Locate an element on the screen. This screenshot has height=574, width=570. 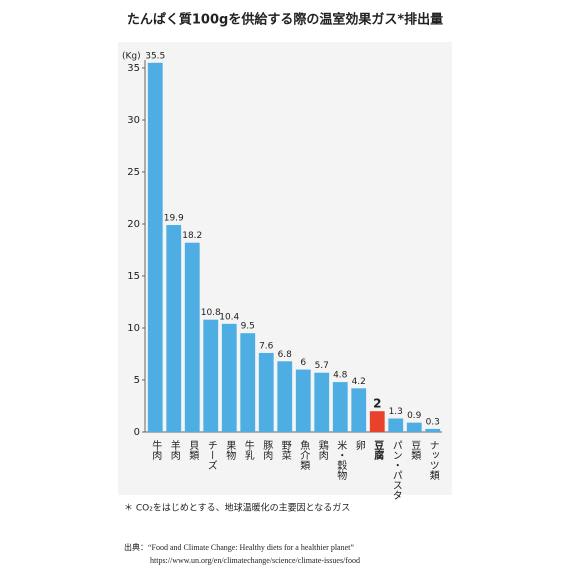
value-label: 10.4 is located at coordinates (229, 317).